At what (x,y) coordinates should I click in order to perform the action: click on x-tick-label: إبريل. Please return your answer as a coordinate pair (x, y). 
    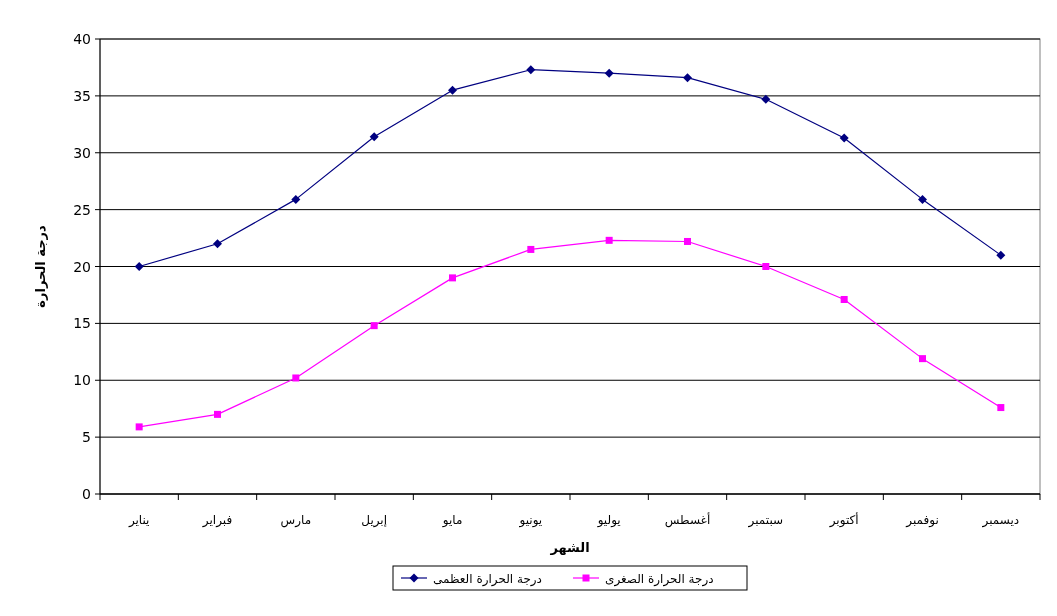
    Looking at the image, I should click on (374, 520).